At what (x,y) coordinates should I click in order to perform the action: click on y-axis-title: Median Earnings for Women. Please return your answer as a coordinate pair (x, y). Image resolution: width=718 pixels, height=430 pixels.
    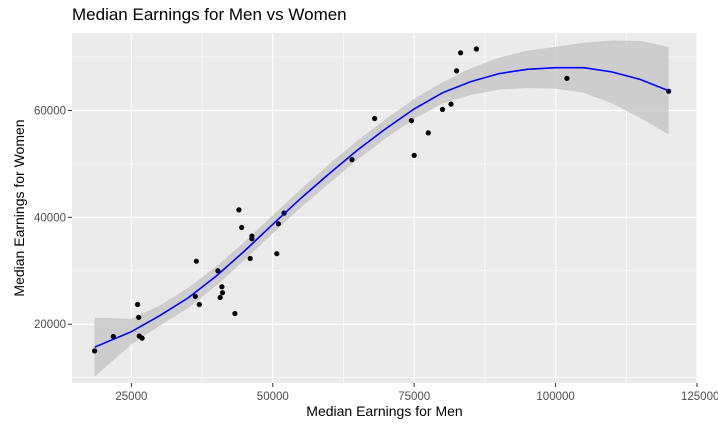
    Looking at the image, I should click on (19, 207).